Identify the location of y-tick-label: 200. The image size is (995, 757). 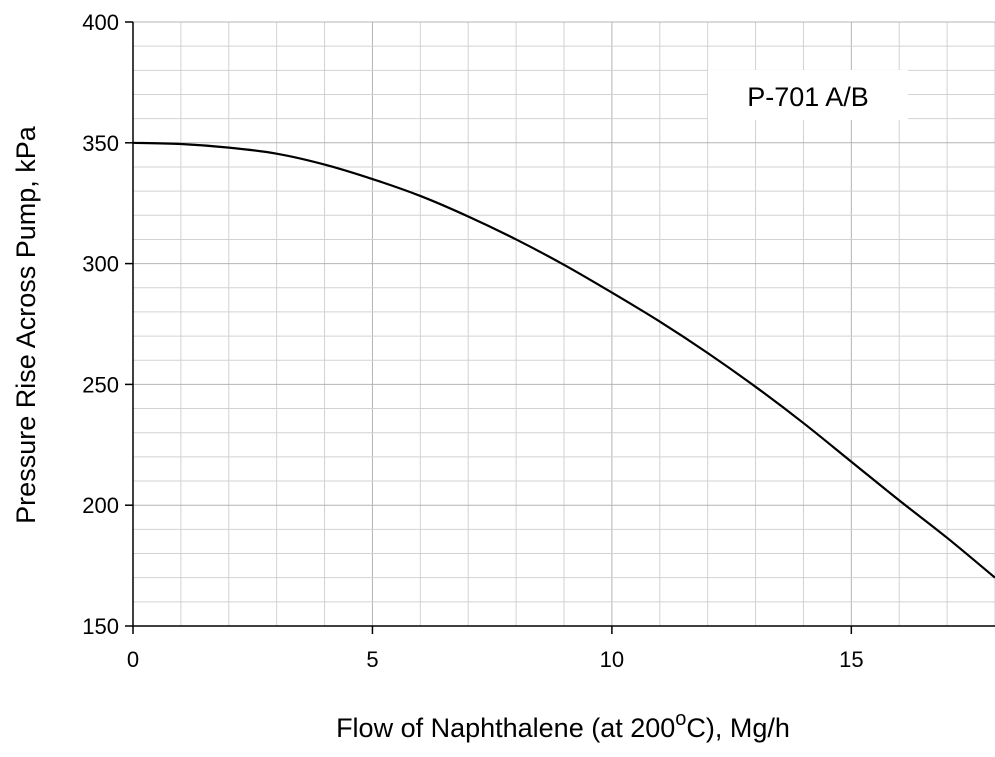
(100, 505).